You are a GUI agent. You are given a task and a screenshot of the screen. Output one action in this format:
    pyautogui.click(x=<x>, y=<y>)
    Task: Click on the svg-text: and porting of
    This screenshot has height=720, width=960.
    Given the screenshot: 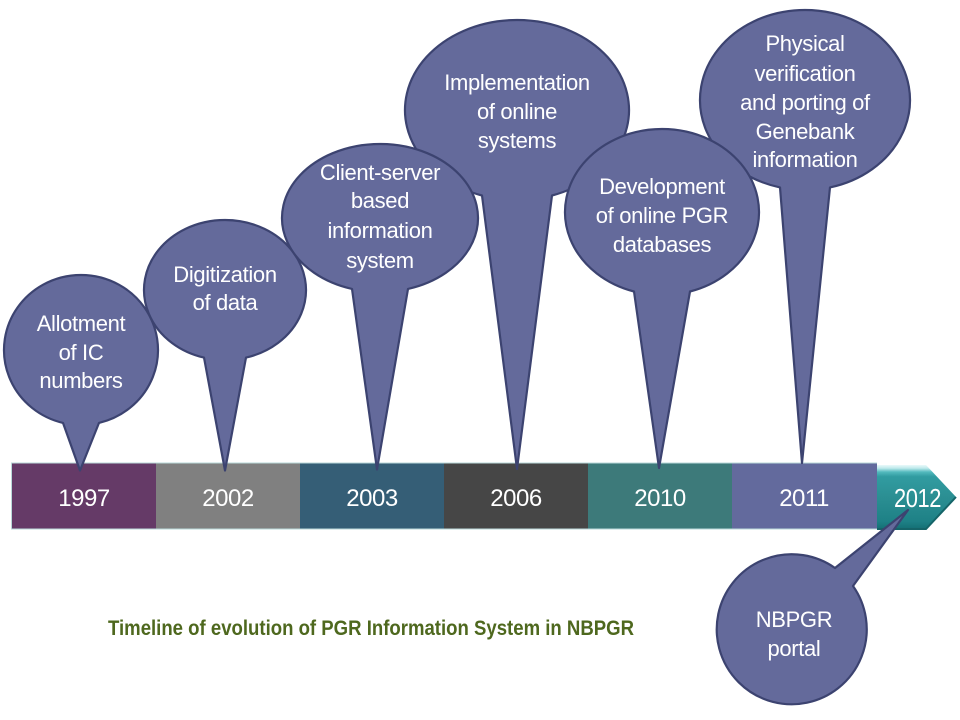 What is the action you would take?
    pyautogui.click(x=805, y=102)
    